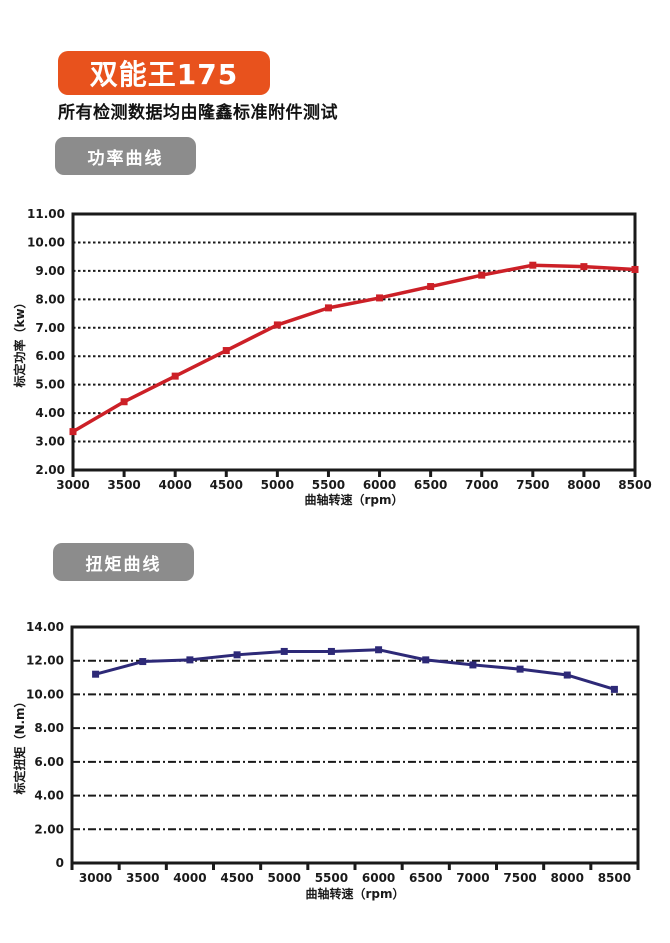 The image size is (670, 943). Describe the element at coordinates (50, 442) in the screenshot. I see `svg-text: 3.00` at that location.